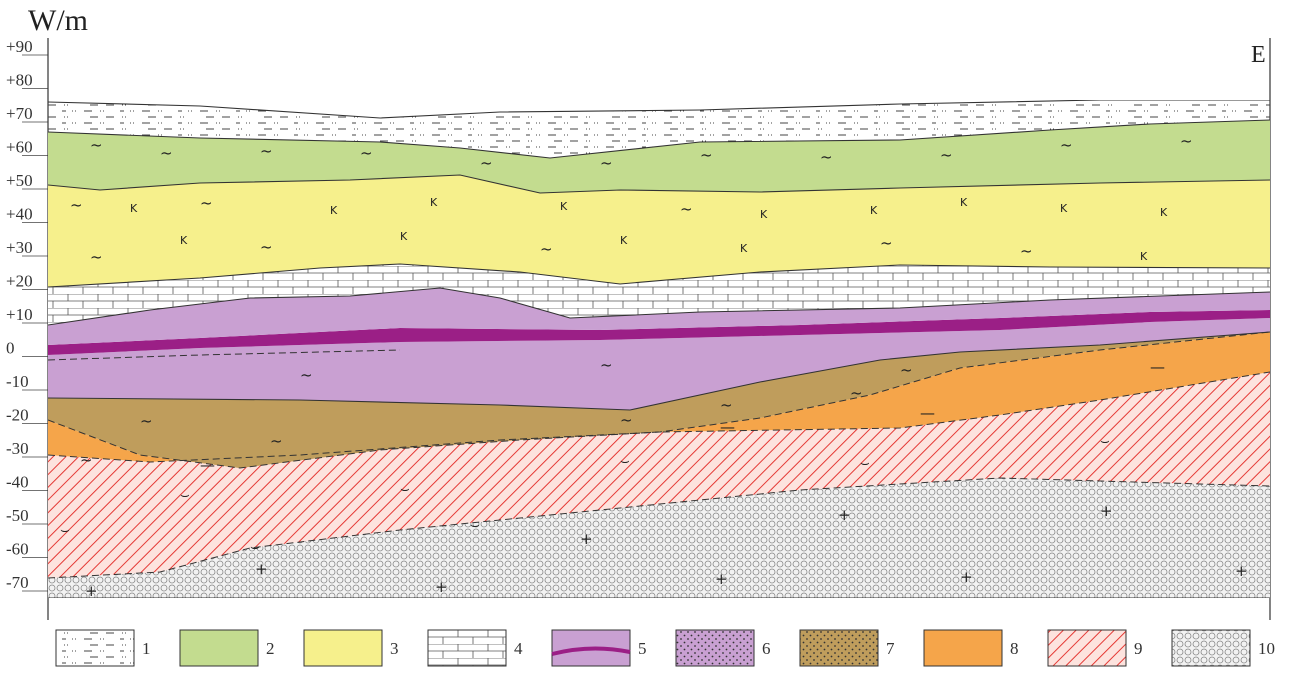 Image resolution: width=1299 pixels, height=678 pixels. What do you see at coordinates (17, 515) in the screenshot?
I see `y-tick-label: -50` at bounding box center [17, 515].